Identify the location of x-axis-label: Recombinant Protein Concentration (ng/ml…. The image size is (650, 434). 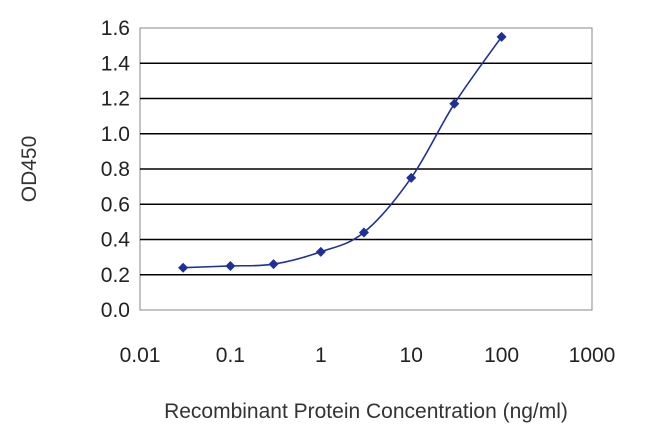
(366, 411).